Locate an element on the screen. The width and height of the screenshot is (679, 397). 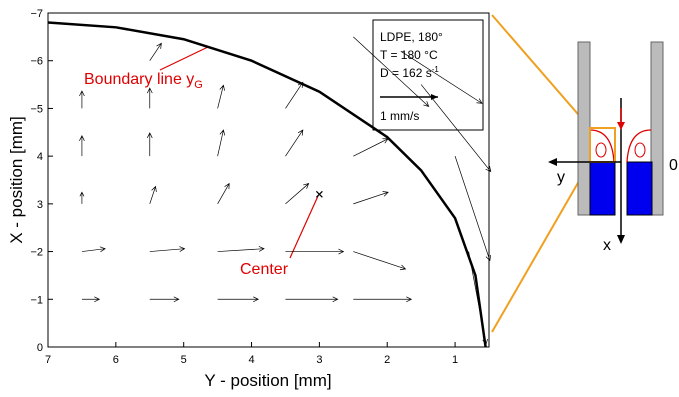
x-axis-label: Y - position [mm] is located at coordinates (267, 380).